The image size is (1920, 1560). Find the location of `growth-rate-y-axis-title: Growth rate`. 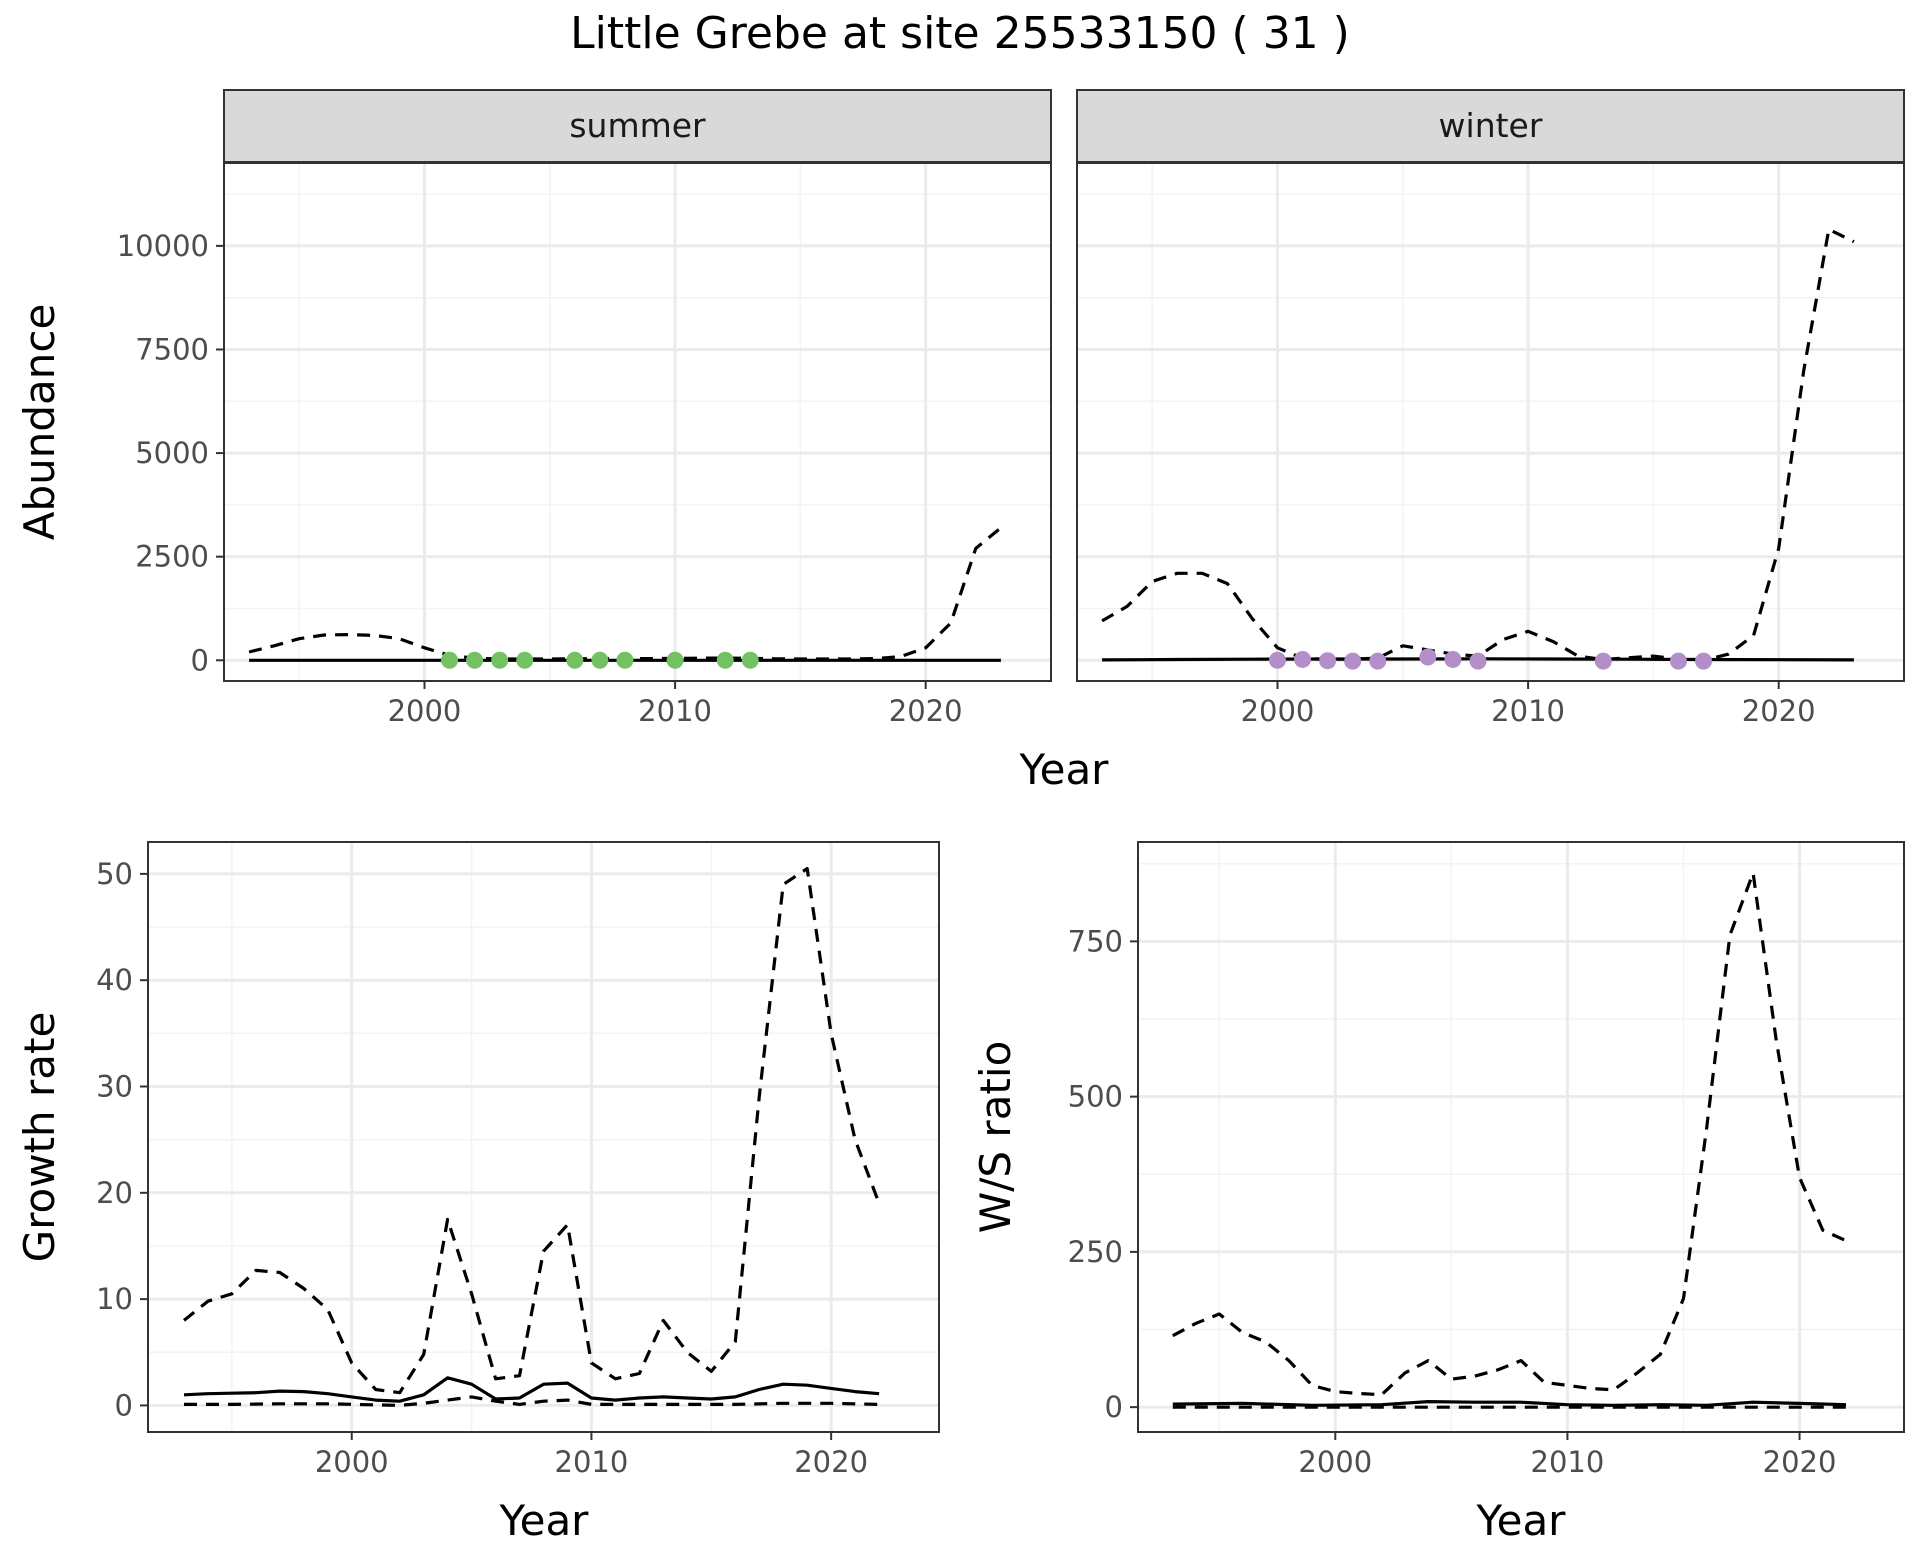

growth-rate-y-axis-title: Growth rate is located at coordinates (39, 1137).